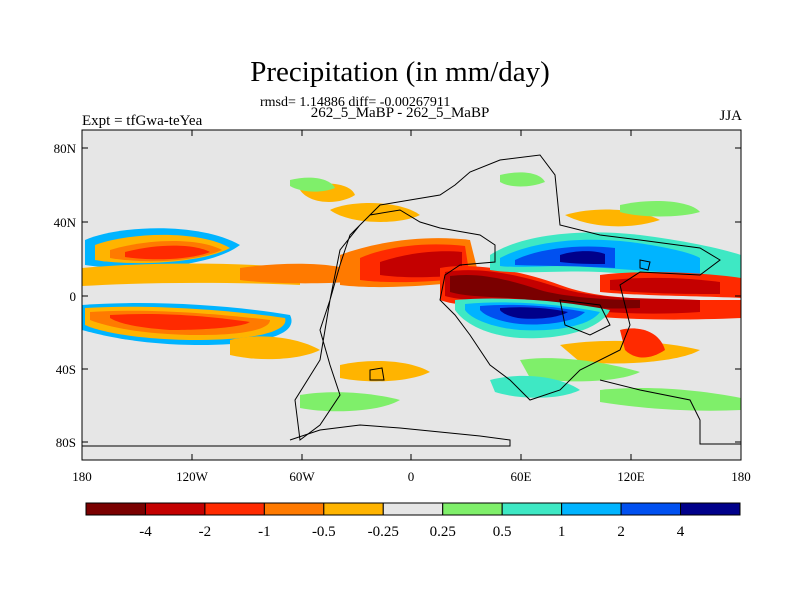 The image size is (800, 600). Describe the element at coordinates (443, 532) in the screenshot. I see `colorbar-label: 0.25` at that location.